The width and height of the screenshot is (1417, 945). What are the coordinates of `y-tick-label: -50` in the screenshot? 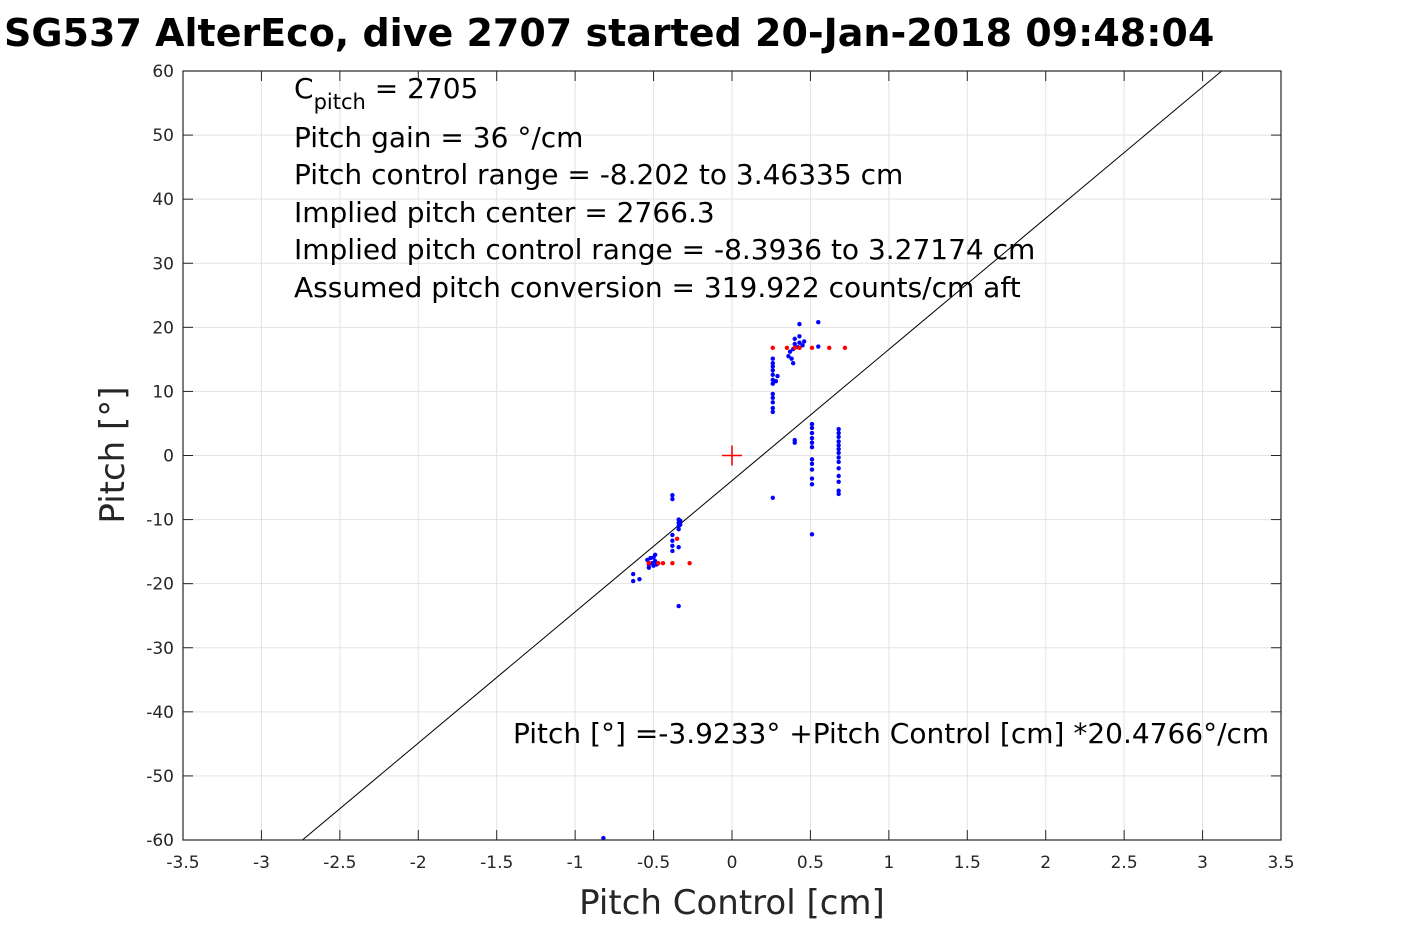 It's located at (160, 777).